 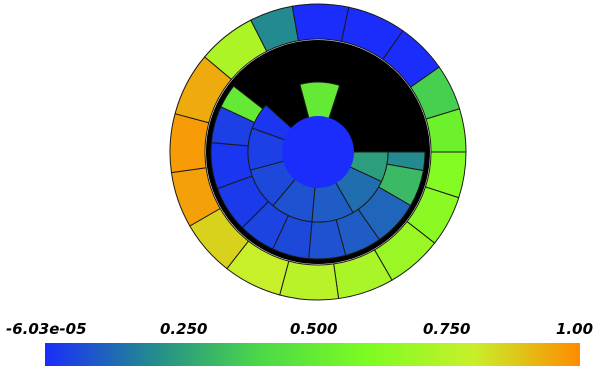 What do you see at coordinates (447, 329) in the screenshot?
I see `colorbar-tick-label-3: 0.750` at bounding box center [447, 329].